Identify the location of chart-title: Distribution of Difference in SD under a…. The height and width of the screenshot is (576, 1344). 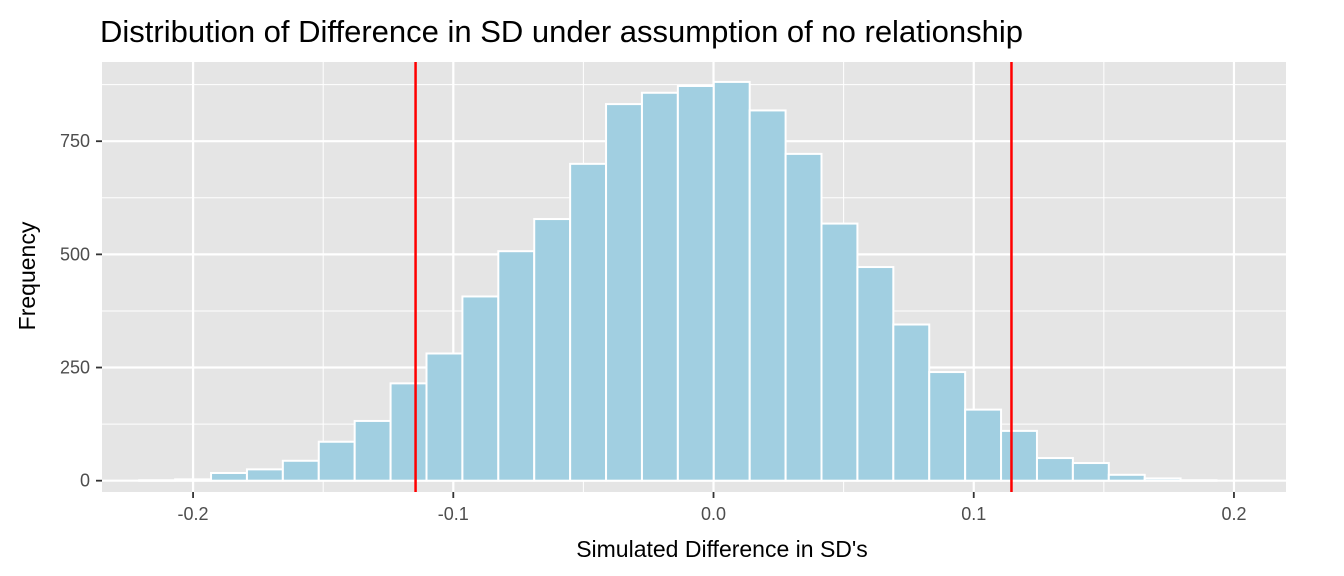
(561, 31).